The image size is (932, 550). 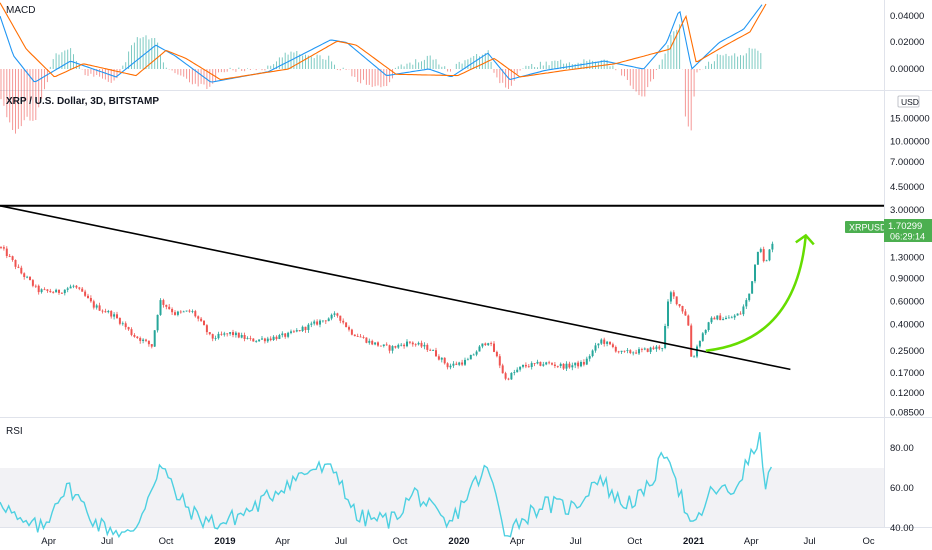 I want to click on rsi-price-scale: 80.00 60.00 40.00, so click(x=902, y=488).